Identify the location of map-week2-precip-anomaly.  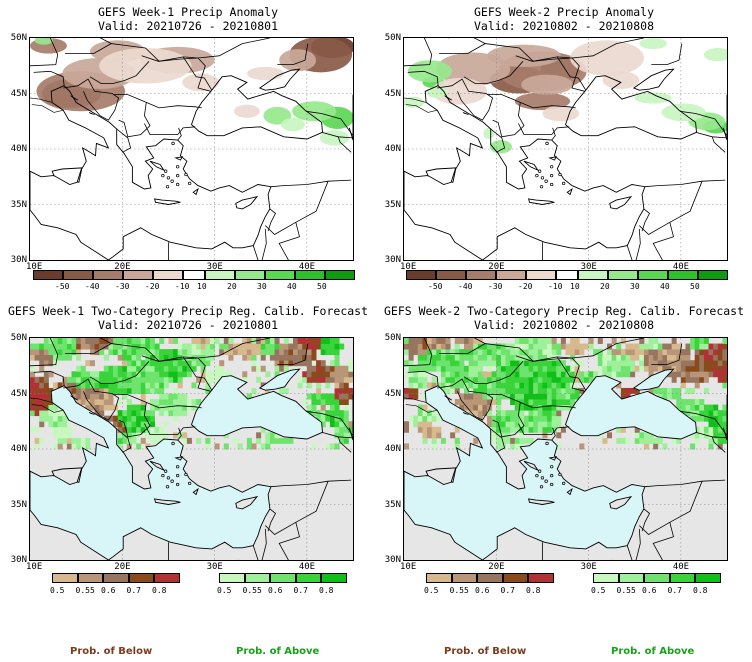
(565, 149).